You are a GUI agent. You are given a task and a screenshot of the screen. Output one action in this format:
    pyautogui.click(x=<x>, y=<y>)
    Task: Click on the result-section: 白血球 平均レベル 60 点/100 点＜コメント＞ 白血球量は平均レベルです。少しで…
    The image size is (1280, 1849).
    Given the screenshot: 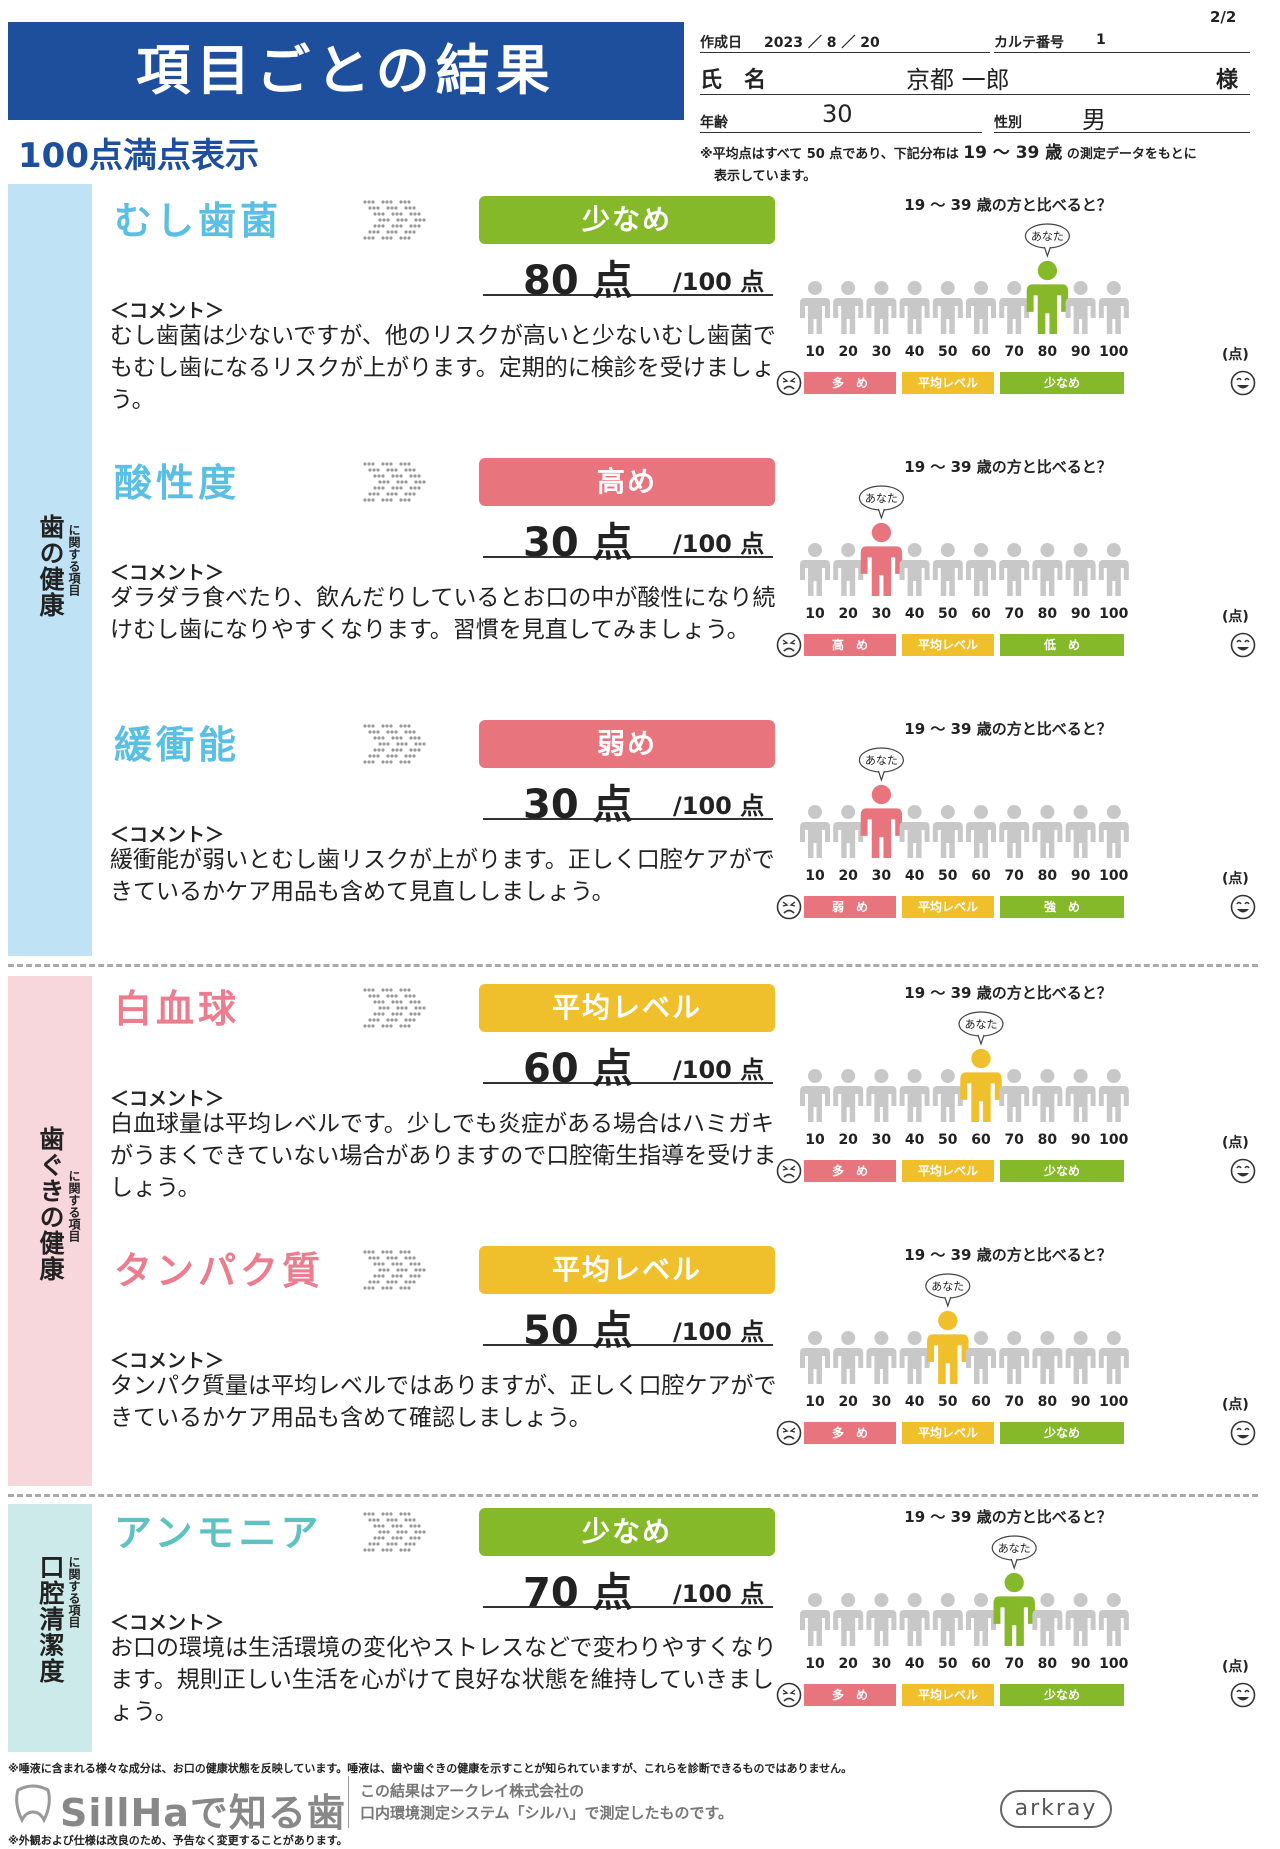 What is the action you would take?
    pyautogui.click(x=678, y=1103)
    